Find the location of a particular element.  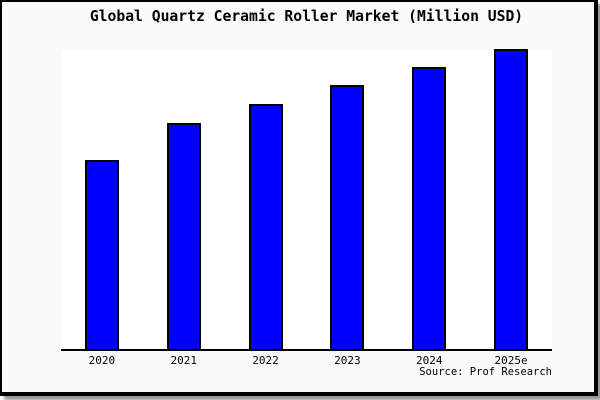

source-note: Source: Prof Research is located at coordinates (485, 372).